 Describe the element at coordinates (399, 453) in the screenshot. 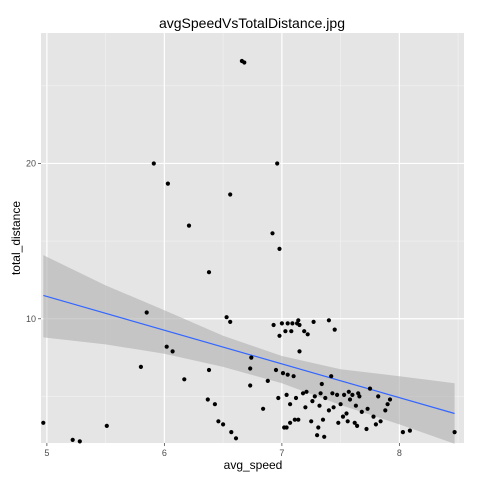

I see `x-tick-label: 8` at that location.